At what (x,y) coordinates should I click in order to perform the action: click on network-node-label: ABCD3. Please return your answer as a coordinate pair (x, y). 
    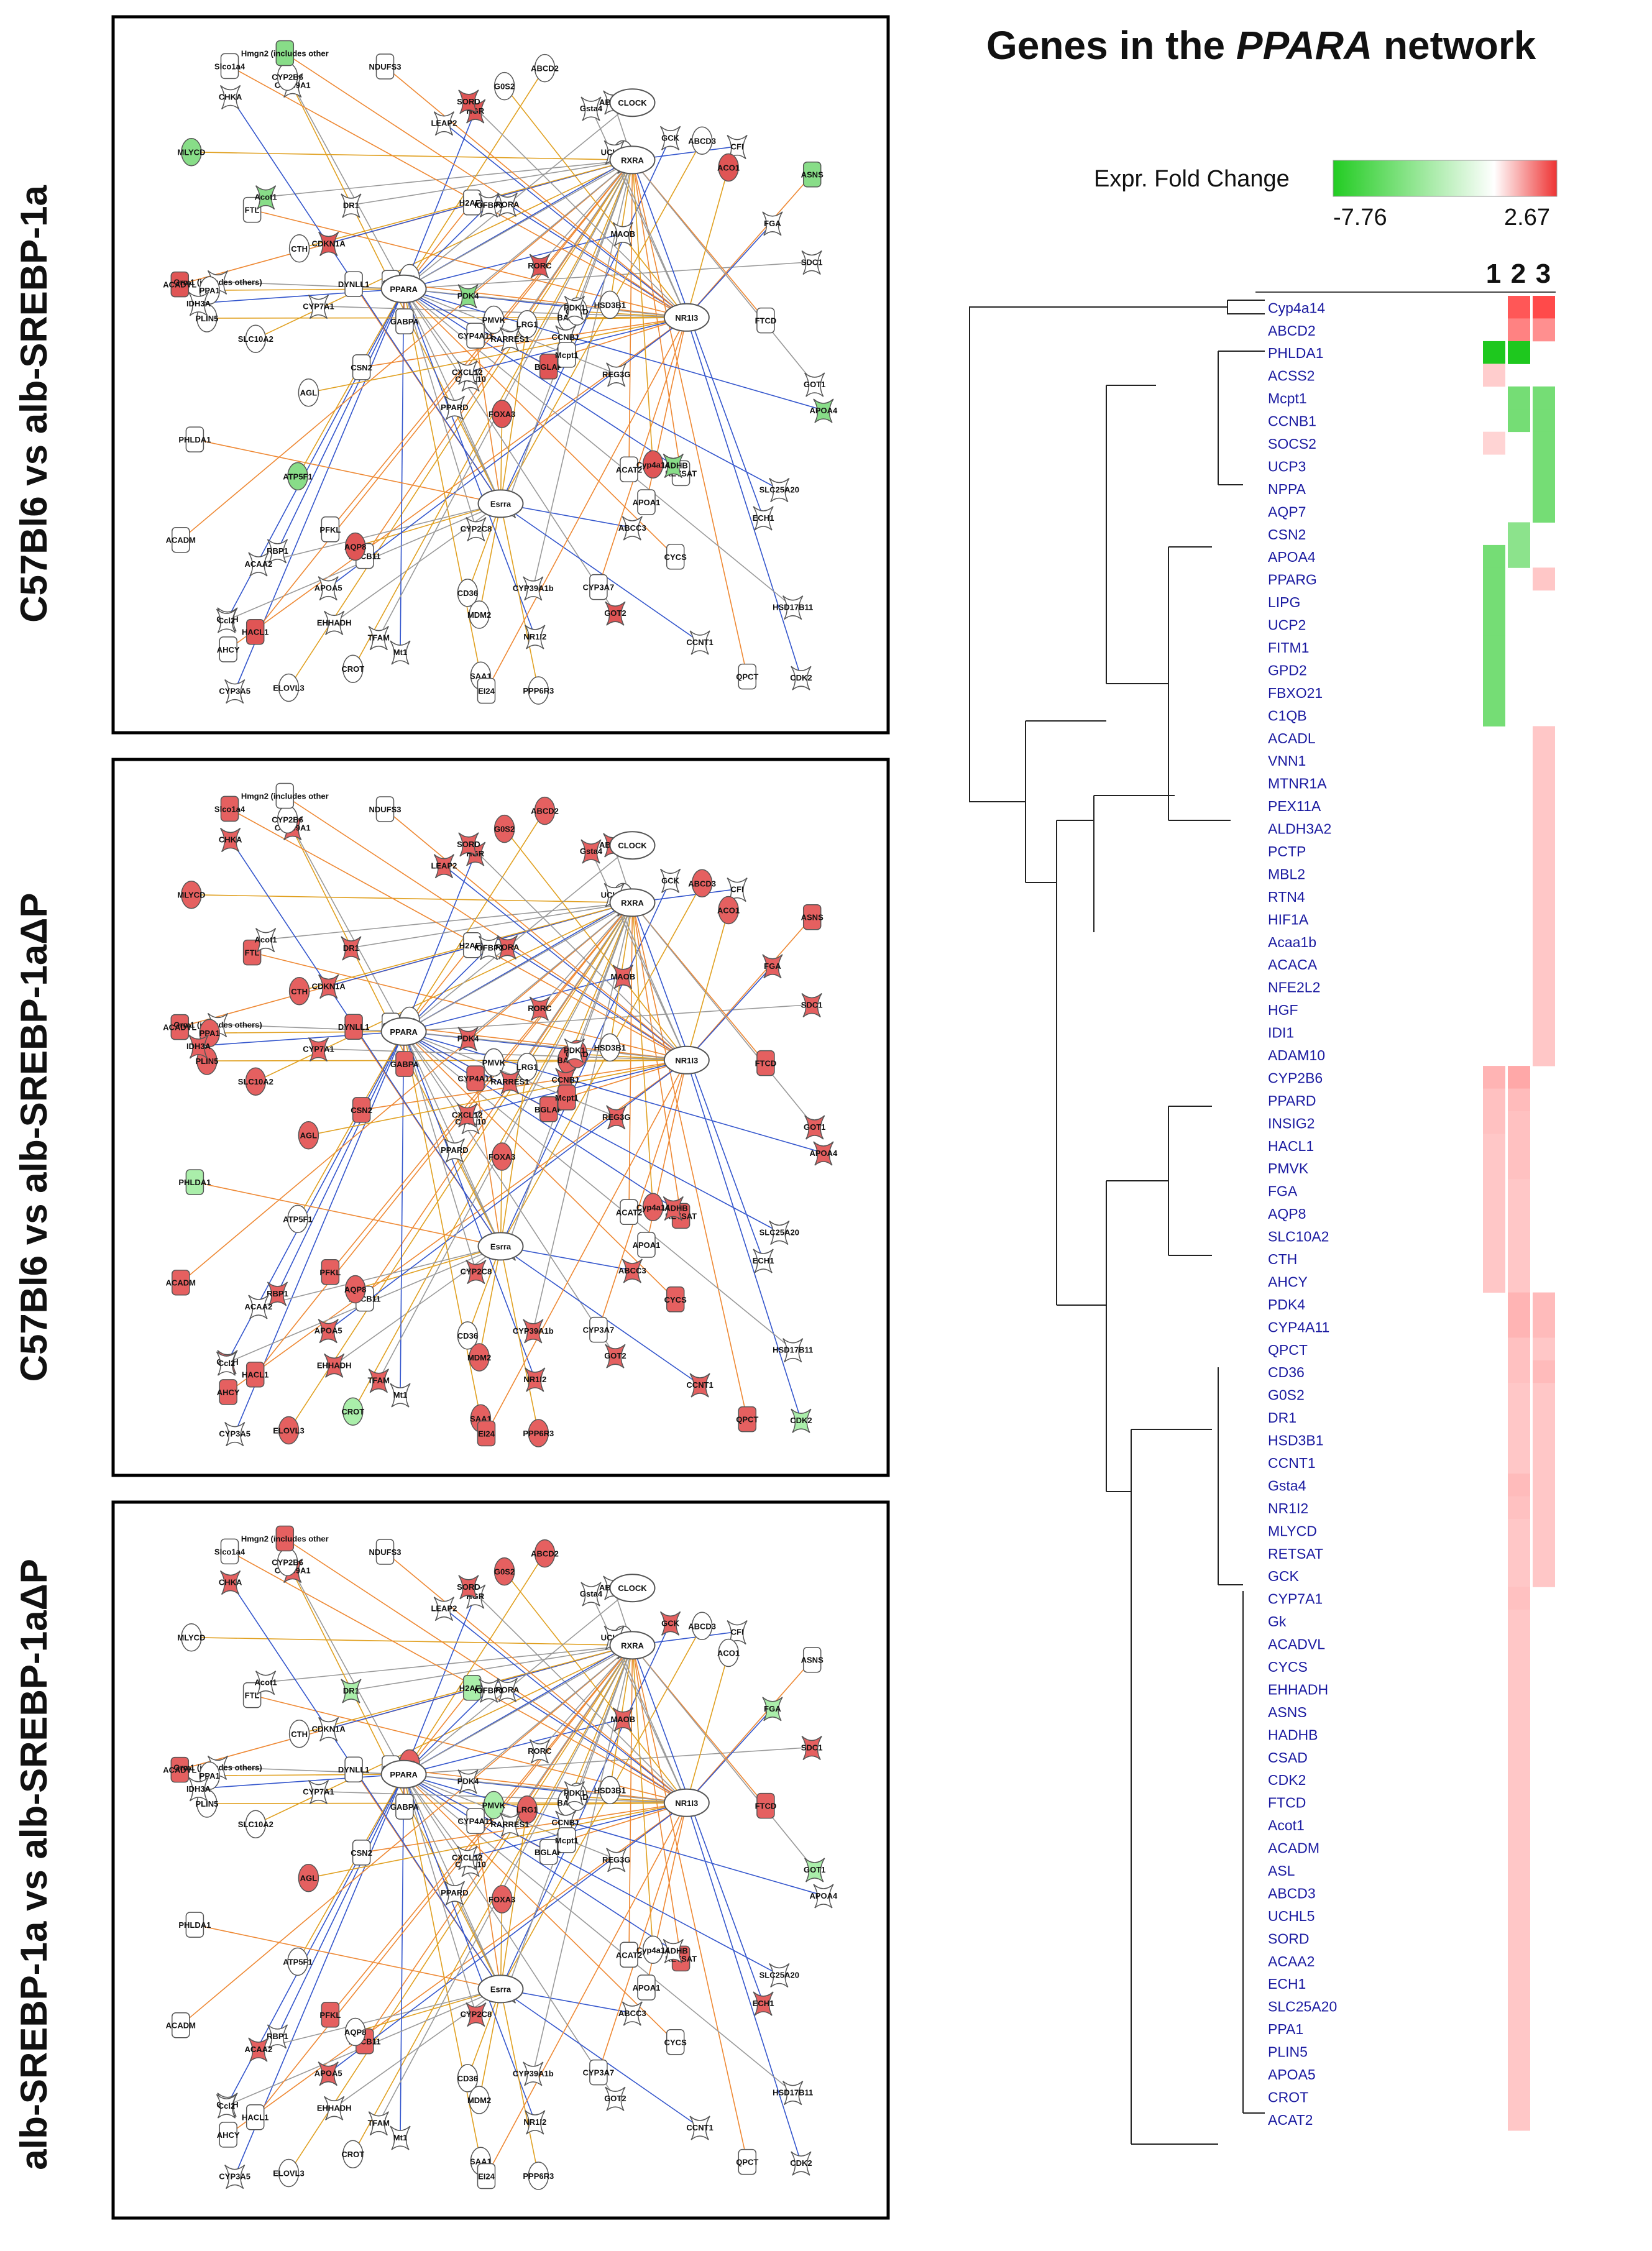
    Looking at the image, I should click on (702, 140).